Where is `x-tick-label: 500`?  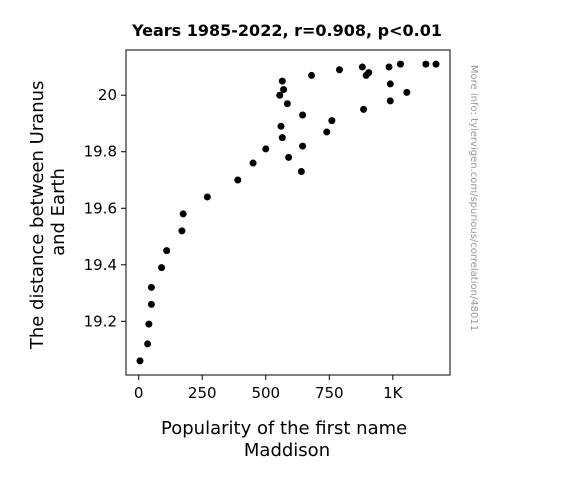 x-tick-label: 500 is located at coordinates (265, 393).